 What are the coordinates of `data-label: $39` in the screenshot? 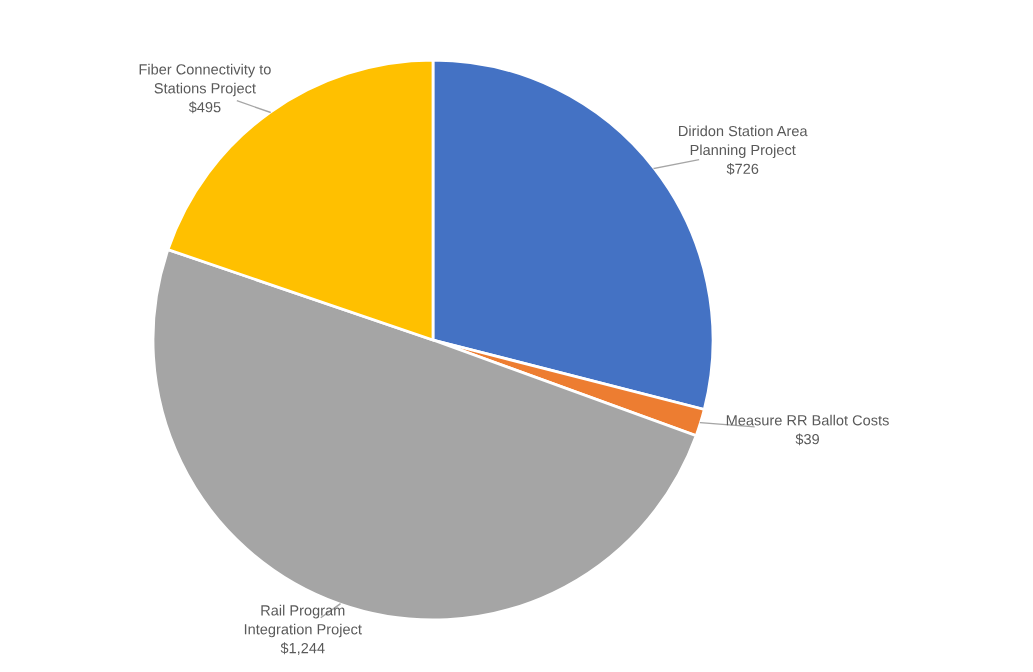 It's located at (807, 439).